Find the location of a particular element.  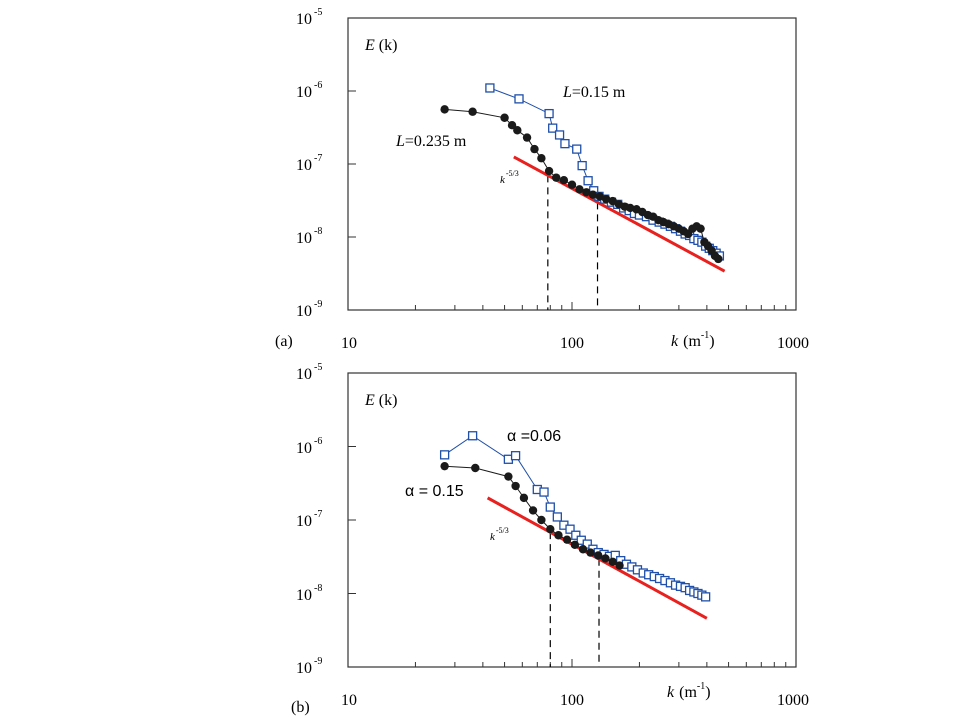

panel-label: (a) is located at coordinates (284, 341).